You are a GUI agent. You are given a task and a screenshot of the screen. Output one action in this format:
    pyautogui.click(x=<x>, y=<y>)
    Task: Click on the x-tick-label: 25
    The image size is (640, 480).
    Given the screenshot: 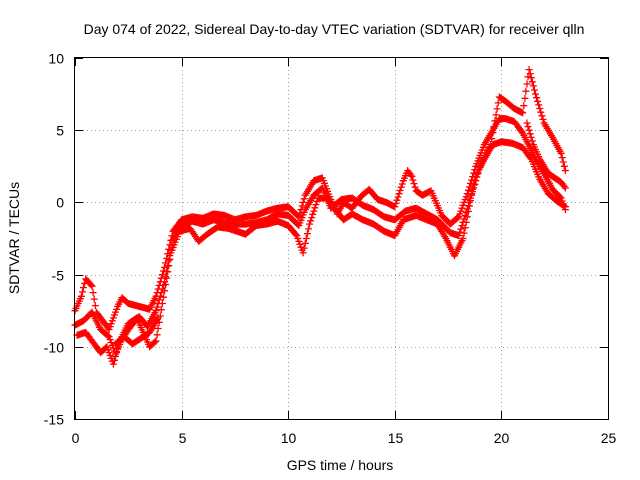 What is the action you would take?
    pyautogui.click(x=609, y=438)
    